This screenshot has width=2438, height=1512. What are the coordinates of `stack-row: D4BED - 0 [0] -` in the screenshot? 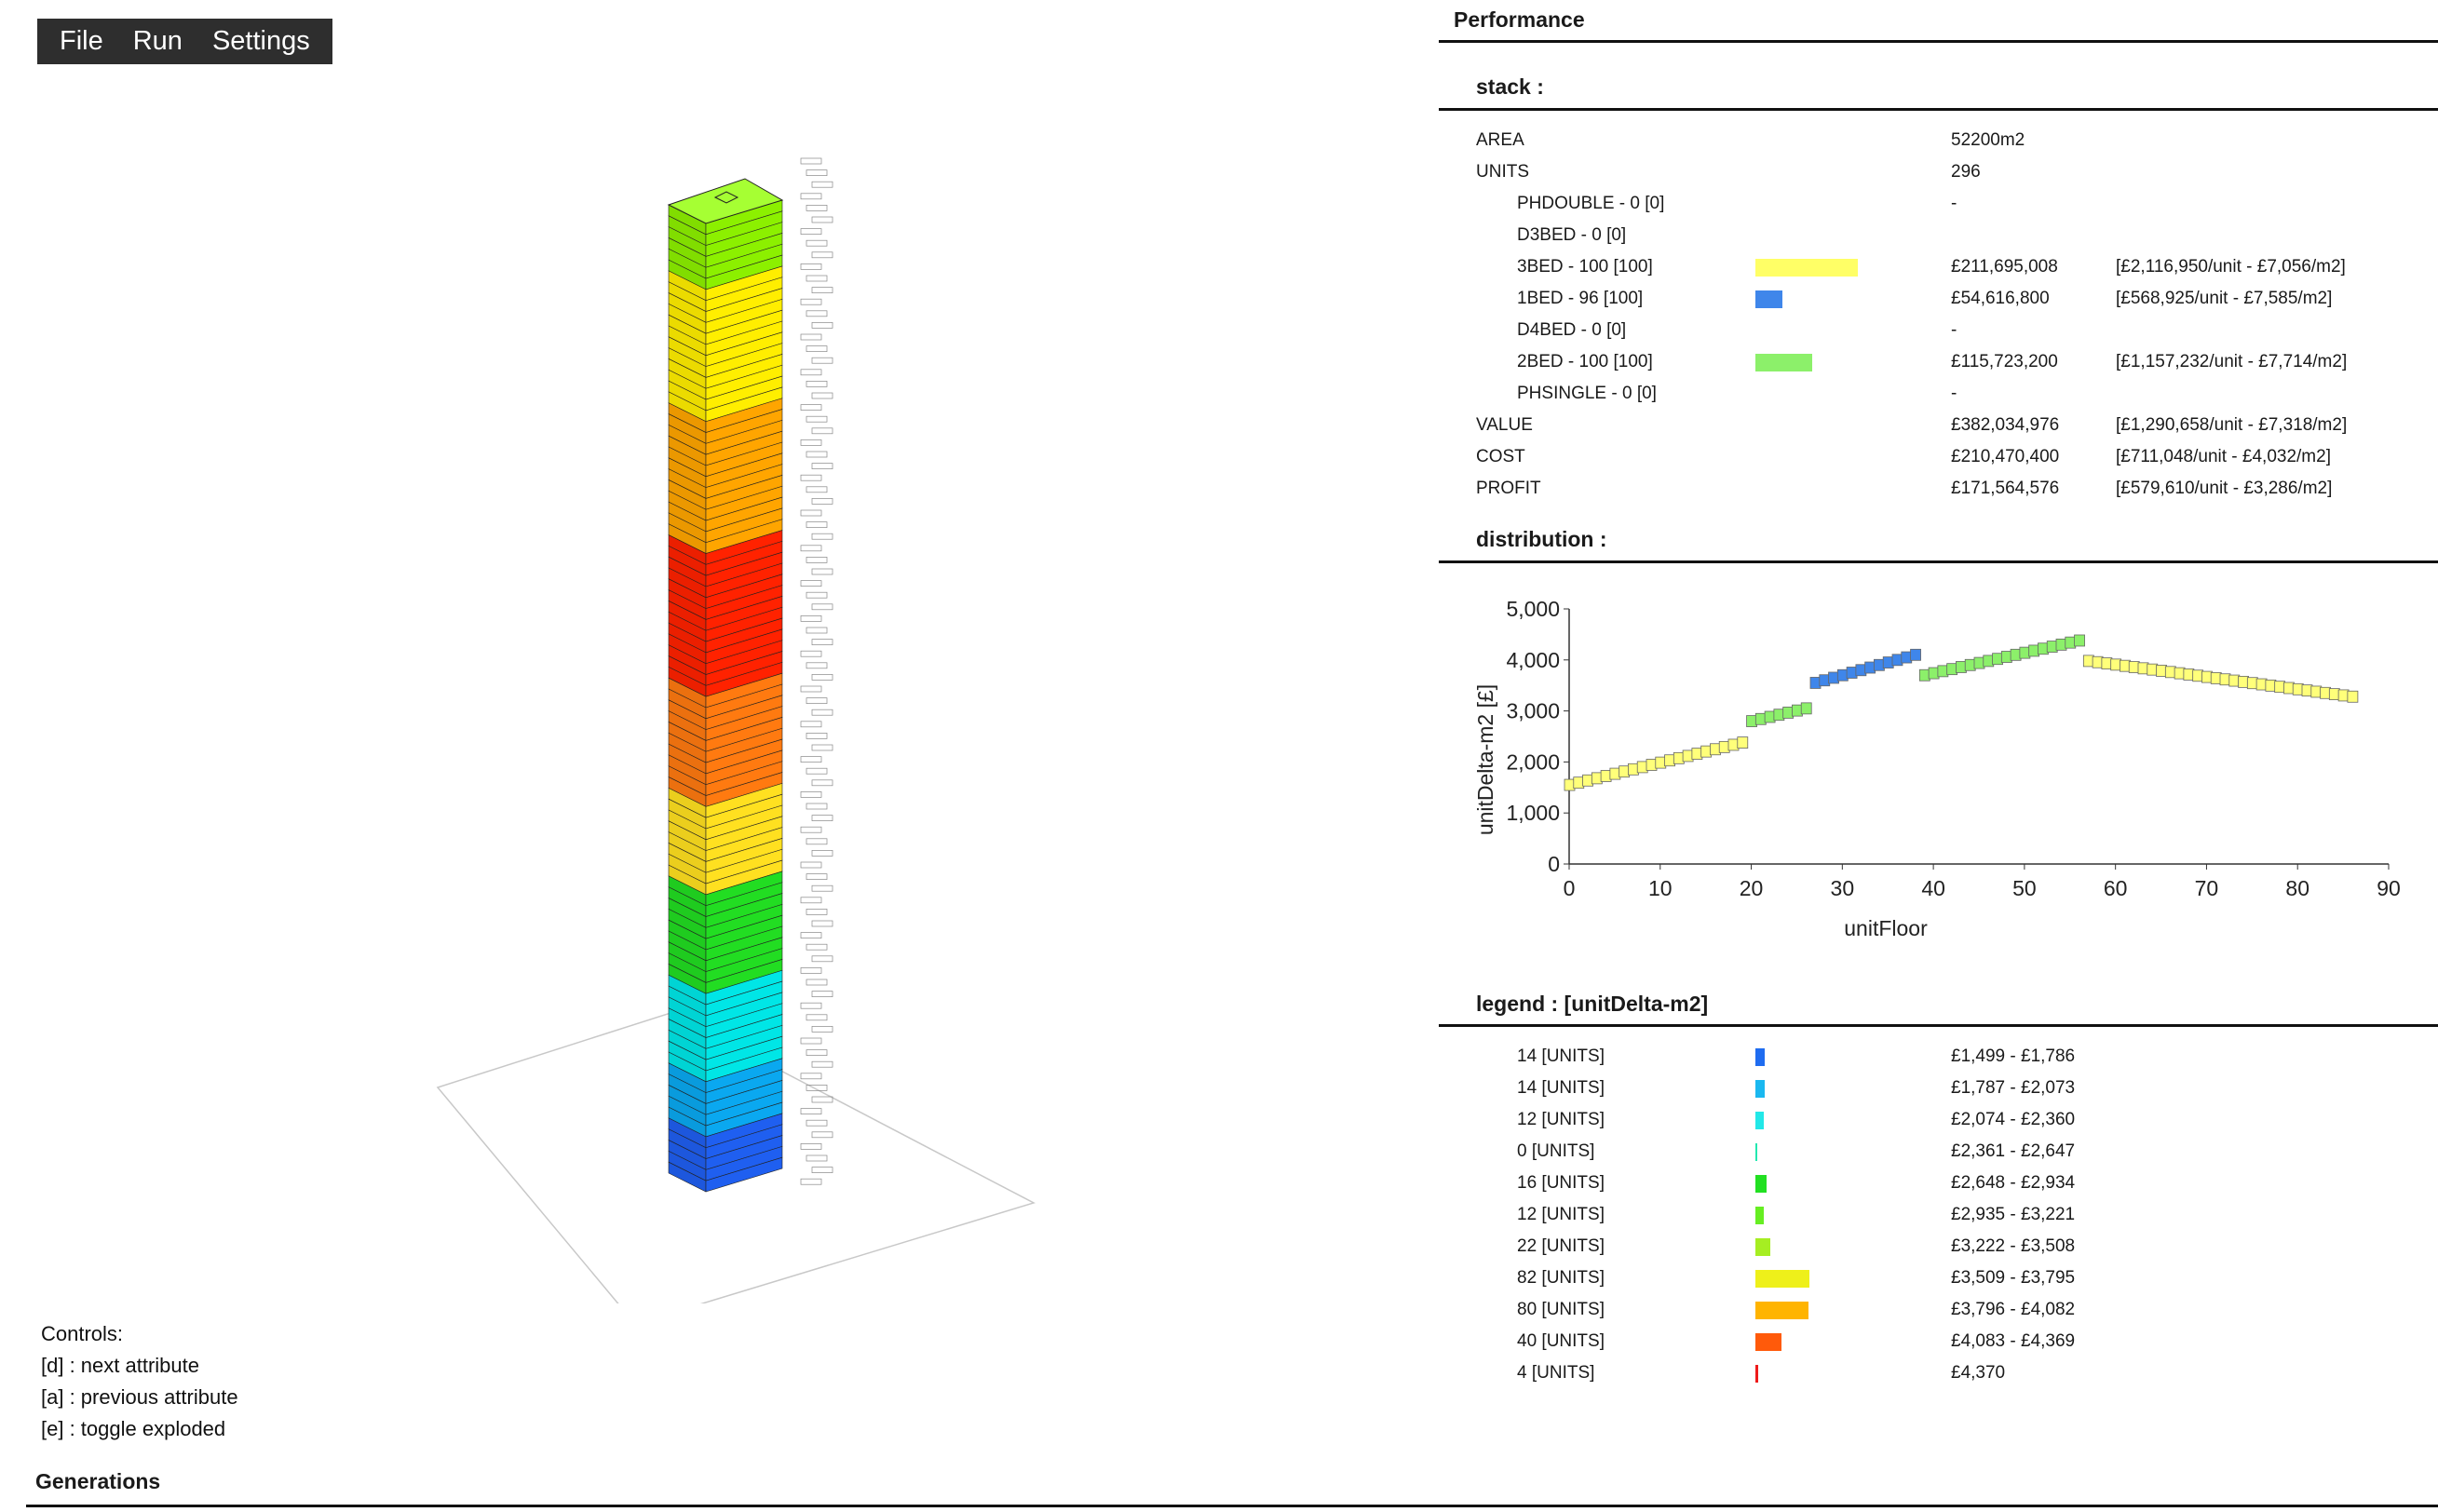 It's located at (1955, 331).